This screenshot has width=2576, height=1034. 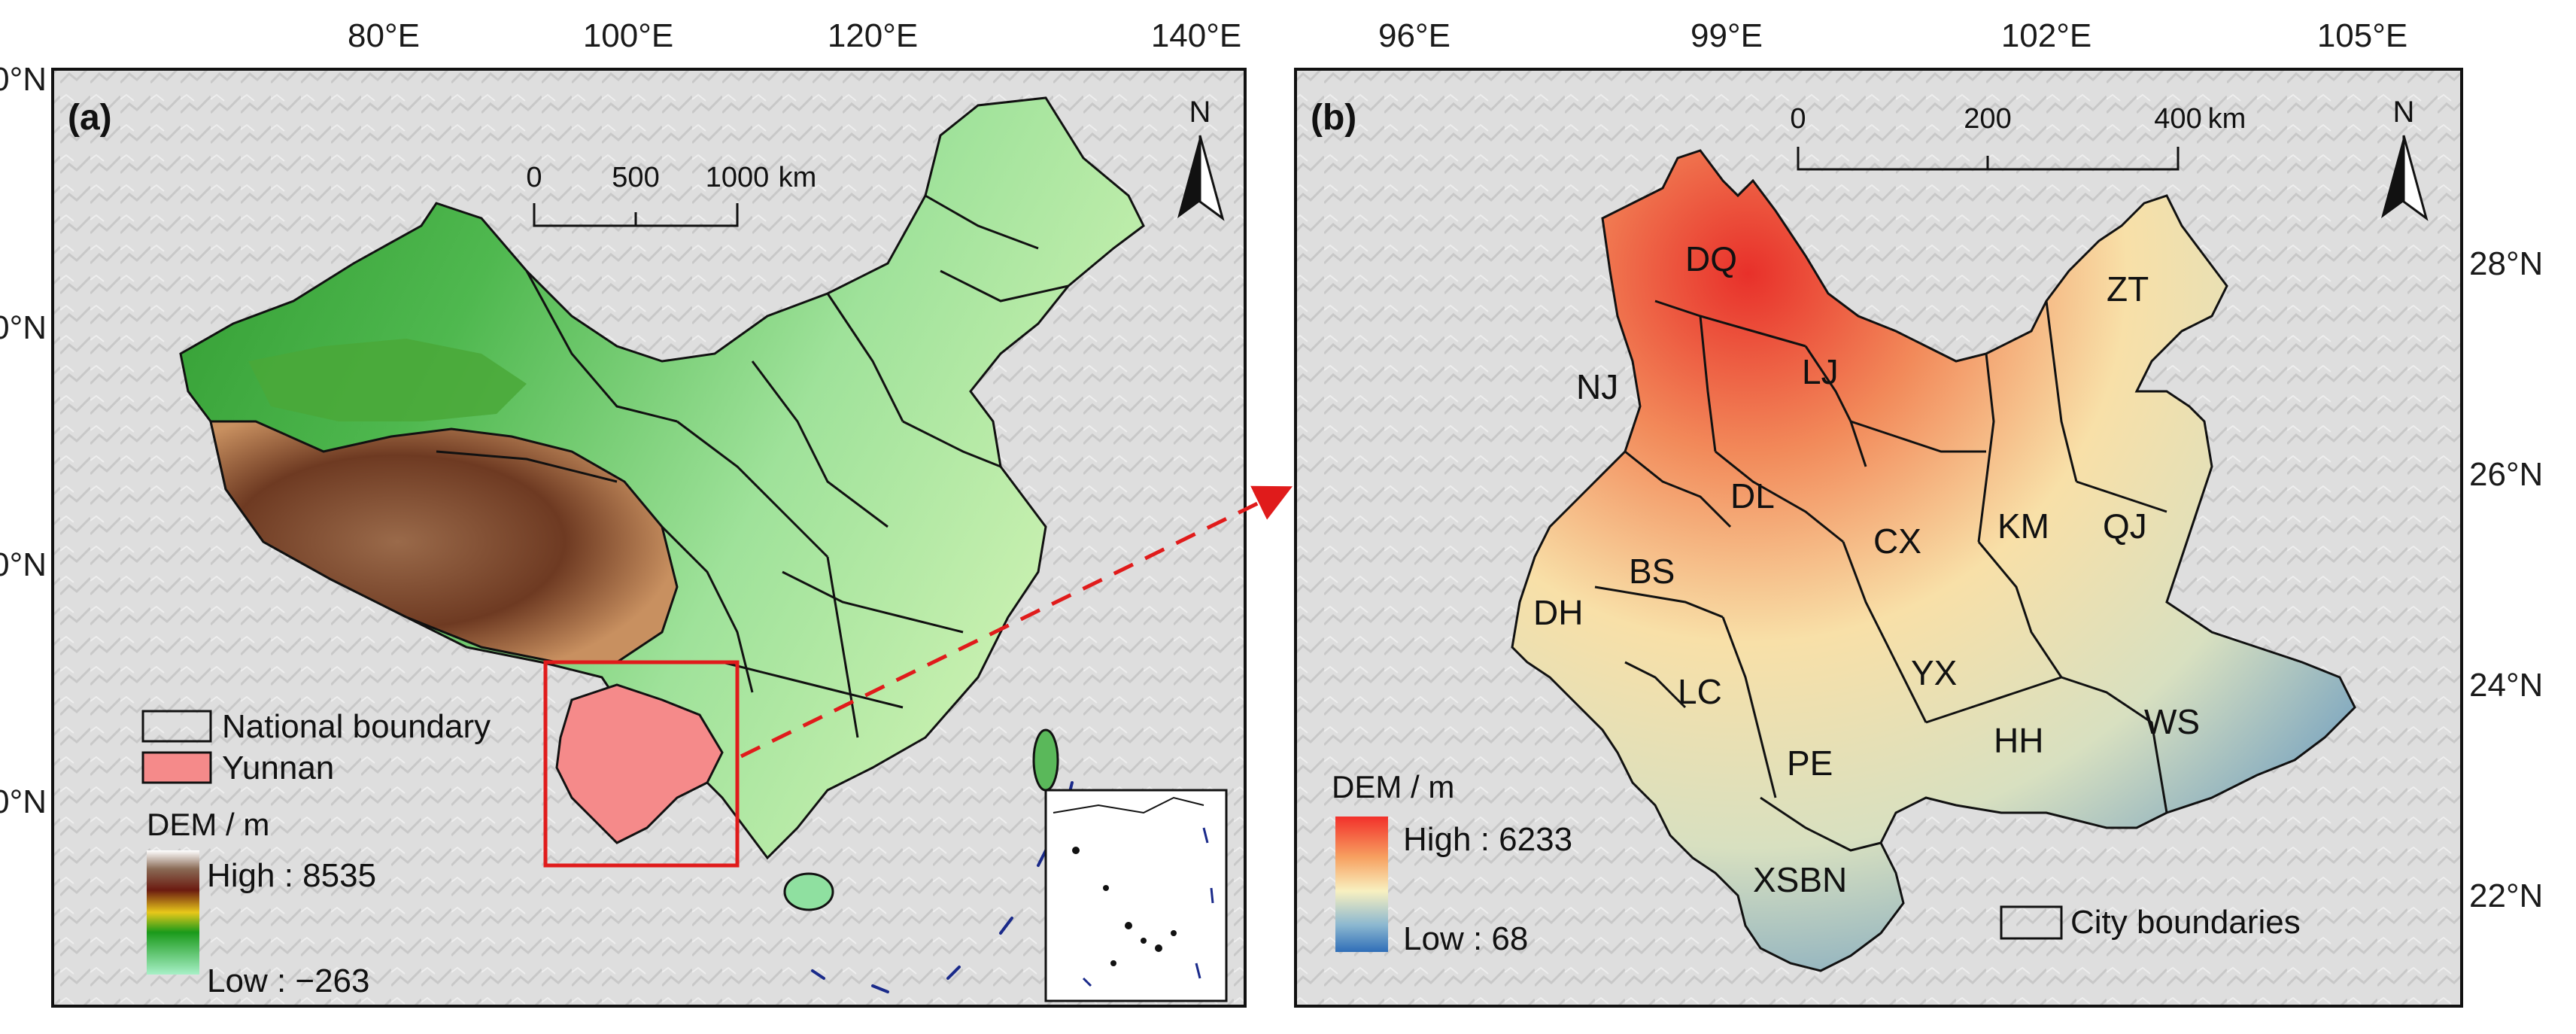 I want to click on south-china-sea-inset, so click(x=1136, y=896).